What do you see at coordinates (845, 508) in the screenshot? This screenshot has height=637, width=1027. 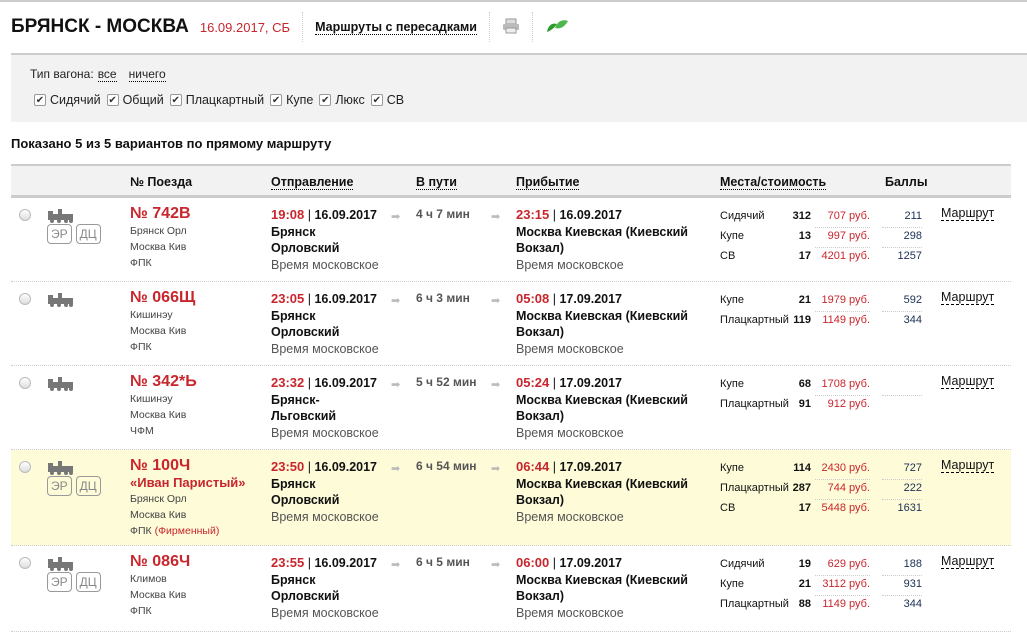 I see `seat-price: 5448 руб.` at bounding box center [845, 508].